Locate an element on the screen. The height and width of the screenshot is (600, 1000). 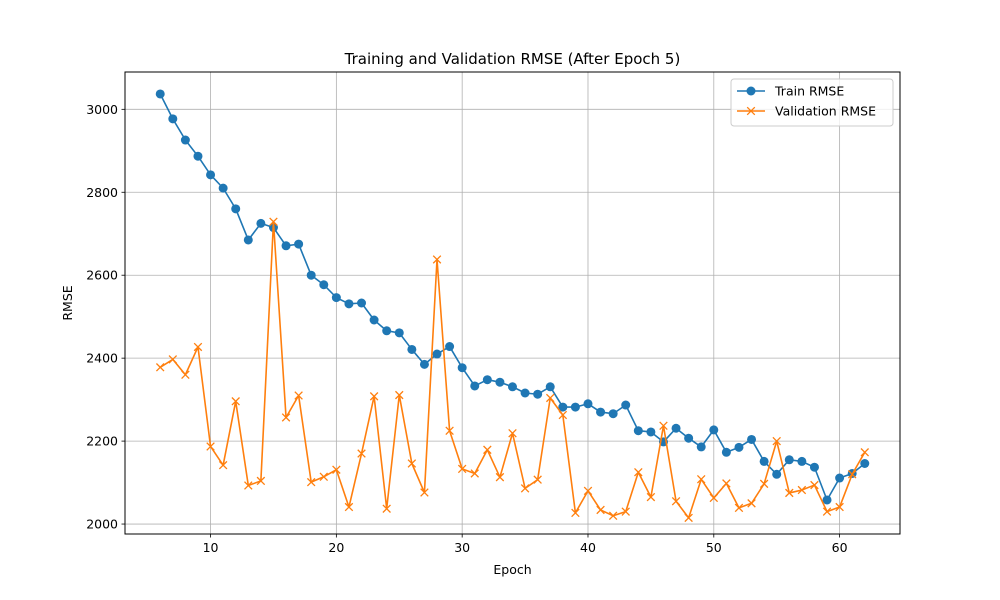
x-axis-label: Epoch is located at coordinates (512, 569).